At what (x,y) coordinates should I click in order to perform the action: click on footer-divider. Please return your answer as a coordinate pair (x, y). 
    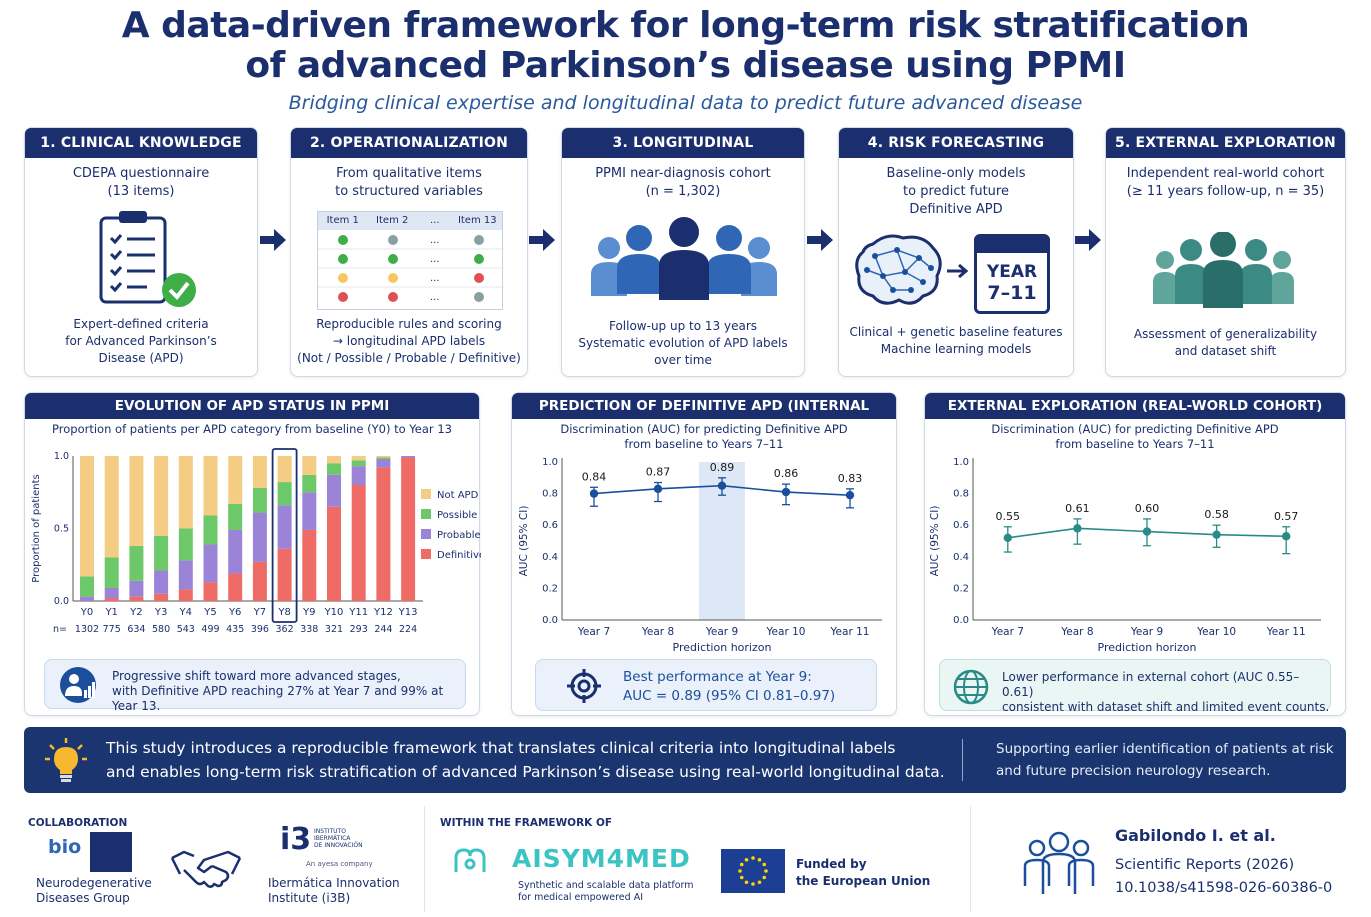
    Looking at the image, I should click on (970, 859).